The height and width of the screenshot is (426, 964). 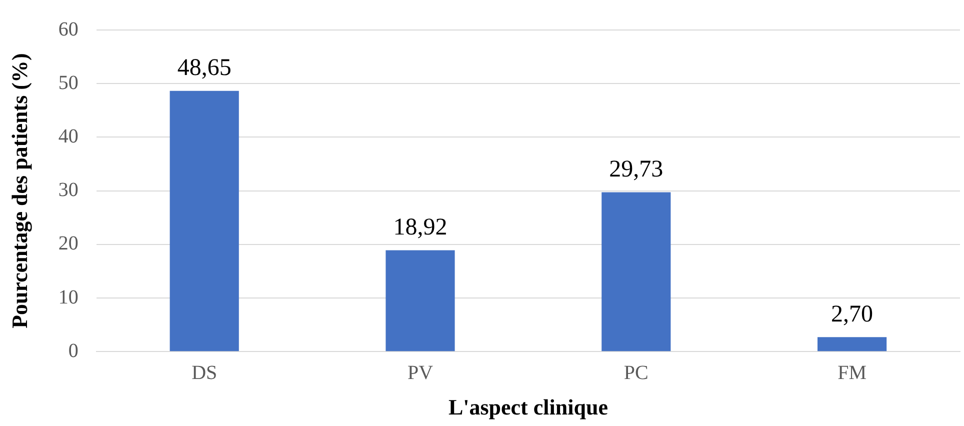 What do you see at coordinates (205, 373) in the screenshot?
I see `x-tick-label: DS` at bounding box center [205, 373].